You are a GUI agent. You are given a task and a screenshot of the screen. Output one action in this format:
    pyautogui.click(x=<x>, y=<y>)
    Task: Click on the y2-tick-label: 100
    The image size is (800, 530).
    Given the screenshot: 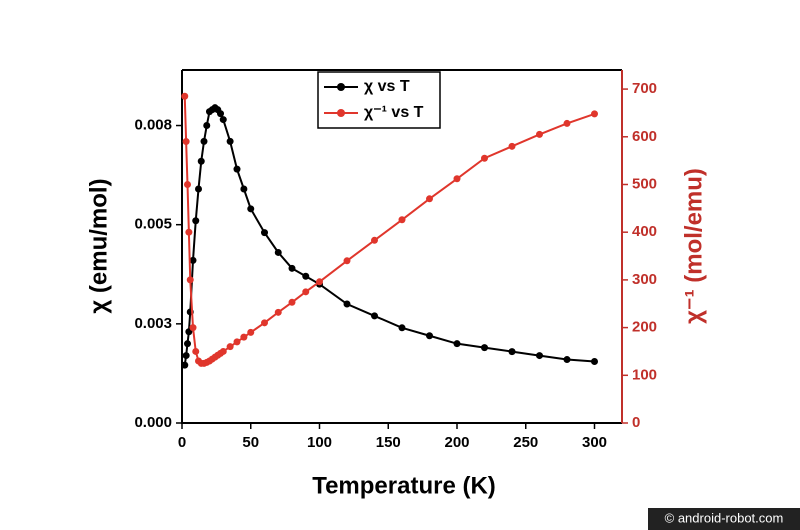 What is the action you would take?
    pyautogui.click(x=644, y=374)
    